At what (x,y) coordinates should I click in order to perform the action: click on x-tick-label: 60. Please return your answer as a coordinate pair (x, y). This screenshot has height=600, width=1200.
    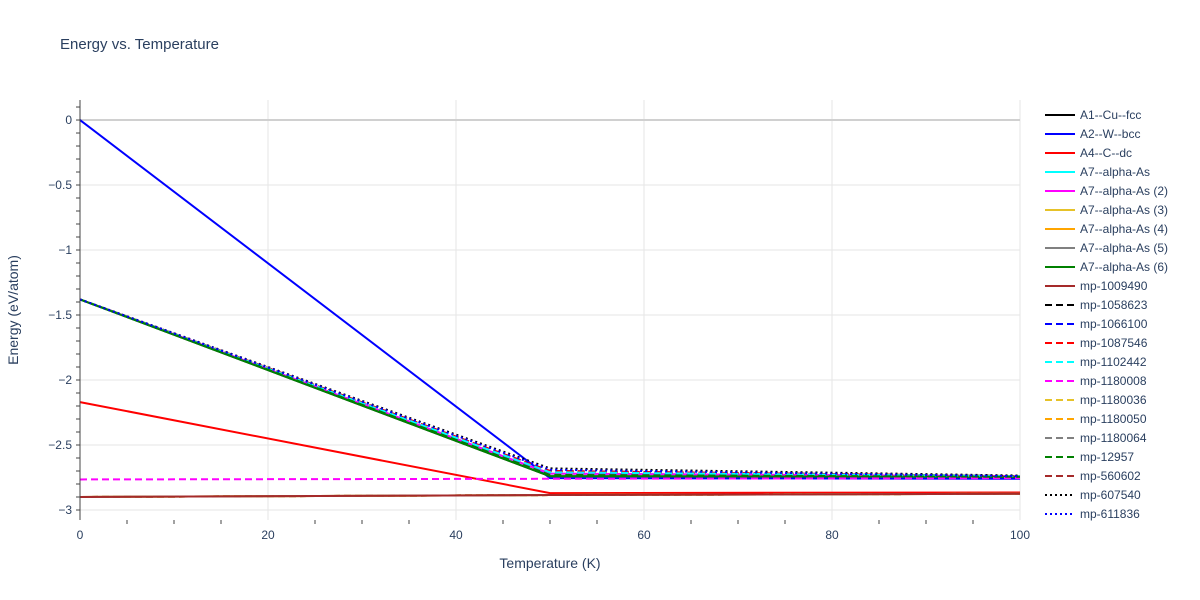
    Looking at the image, I should click on (644, 535).